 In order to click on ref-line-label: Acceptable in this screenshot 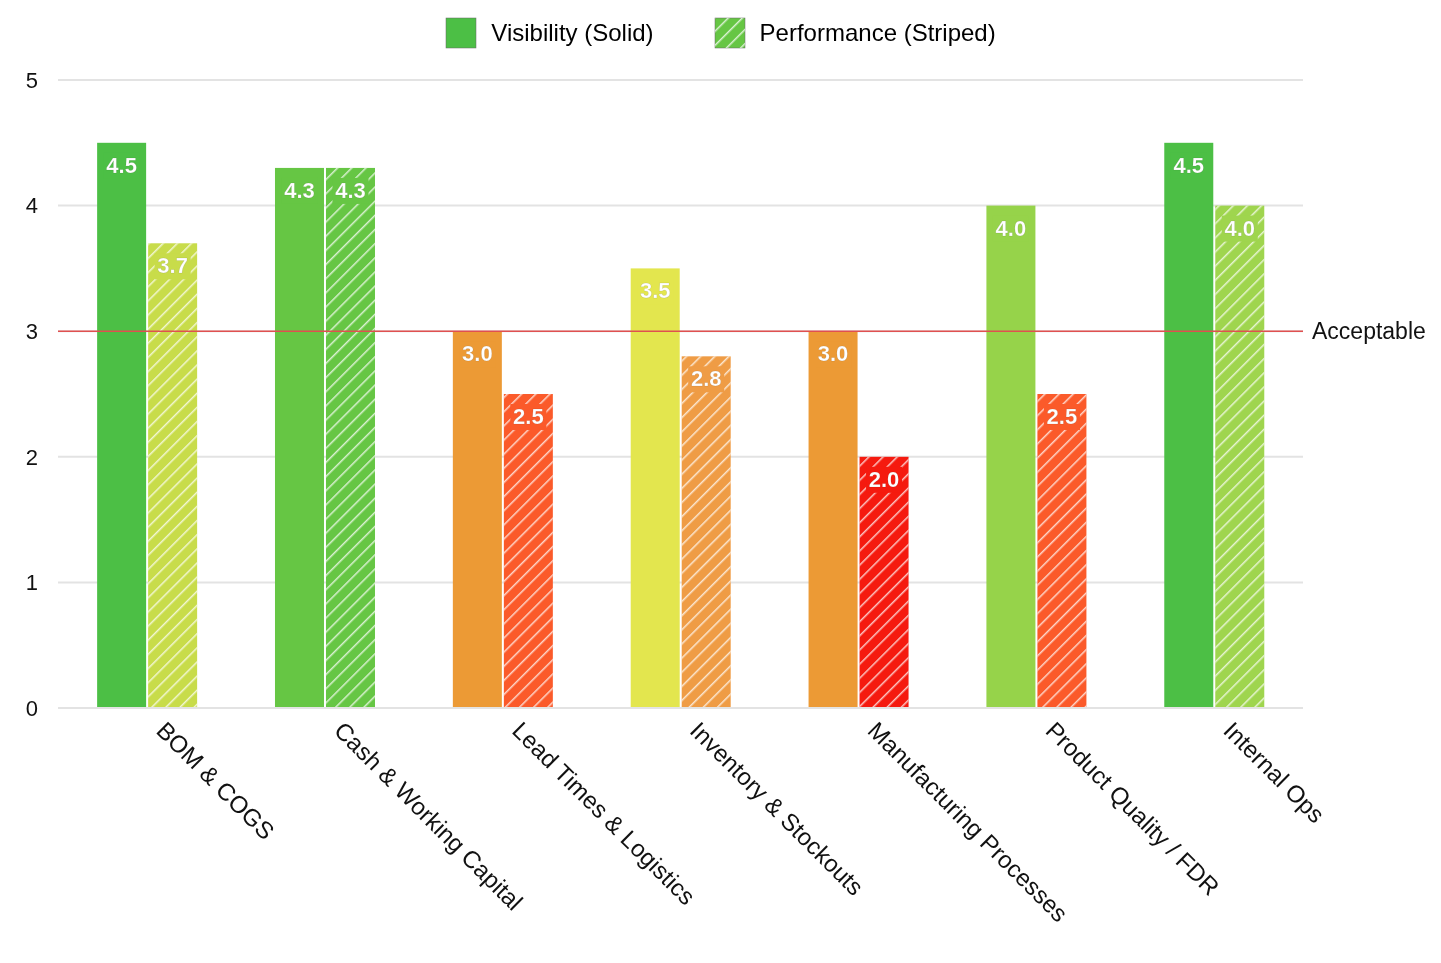, I will do `click(1369, 331)`.